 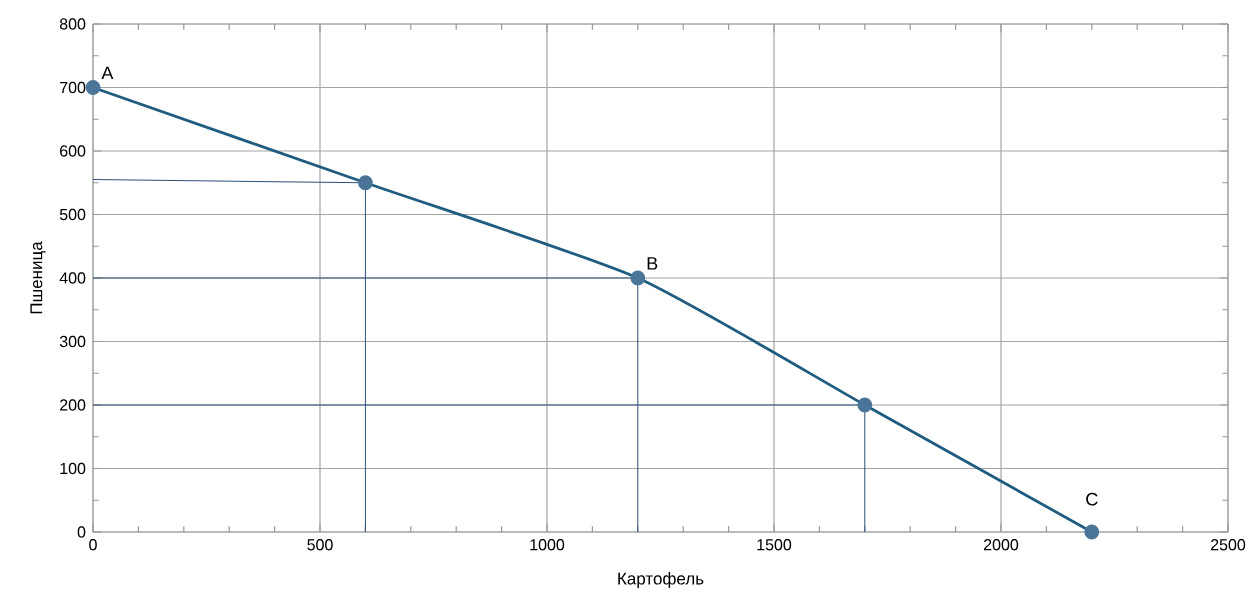 What do you see at coordinates (652, 263) in the screenshot?
I see `annotation: B` at bounding box center [652, 263].